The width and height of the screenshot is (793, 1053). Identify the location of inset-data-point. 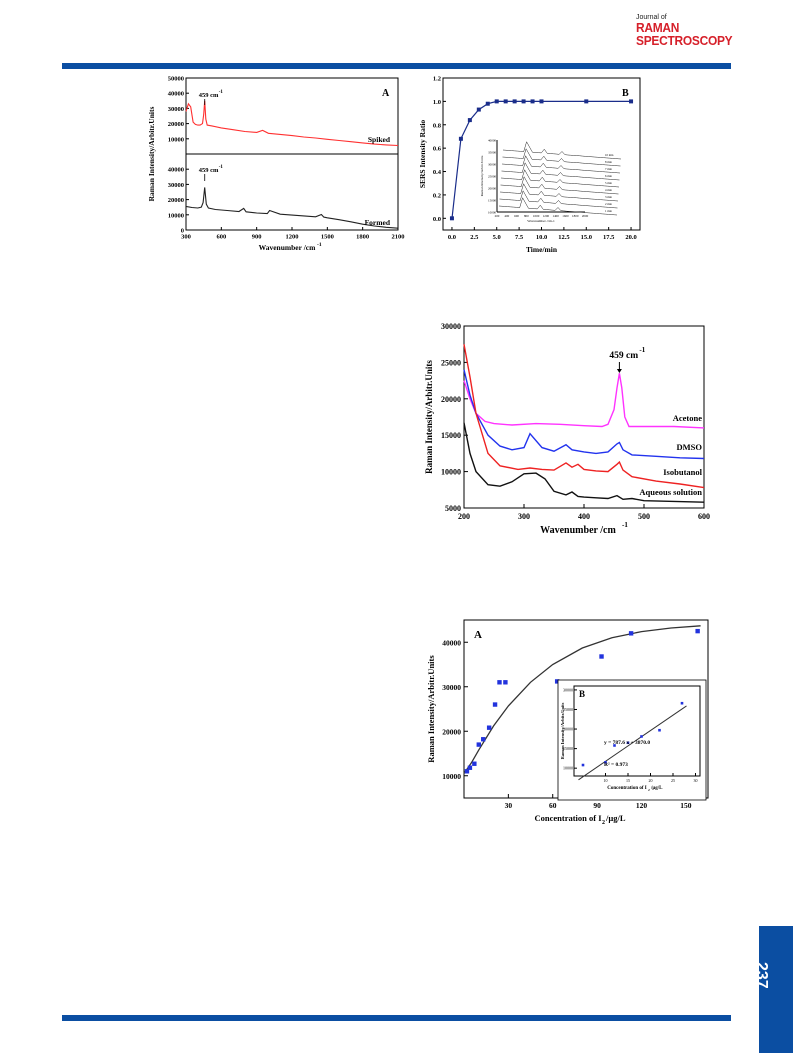
(628, 743).